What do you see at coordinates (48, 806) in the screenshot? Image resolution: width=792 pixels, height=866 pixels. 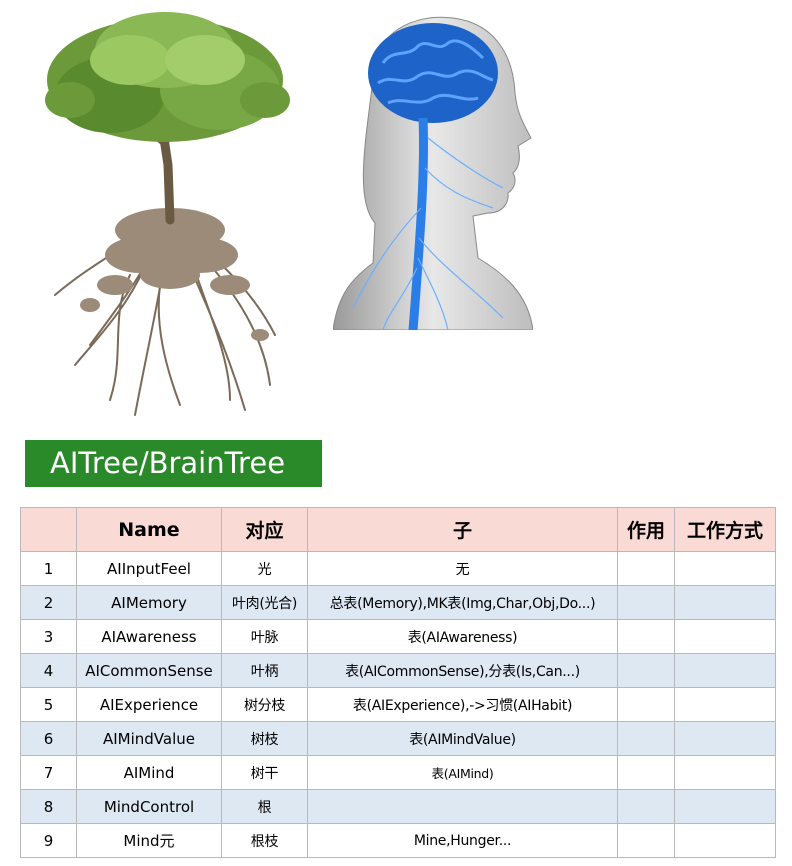 I see `row-number: 8` at bounding box center [48, 806].